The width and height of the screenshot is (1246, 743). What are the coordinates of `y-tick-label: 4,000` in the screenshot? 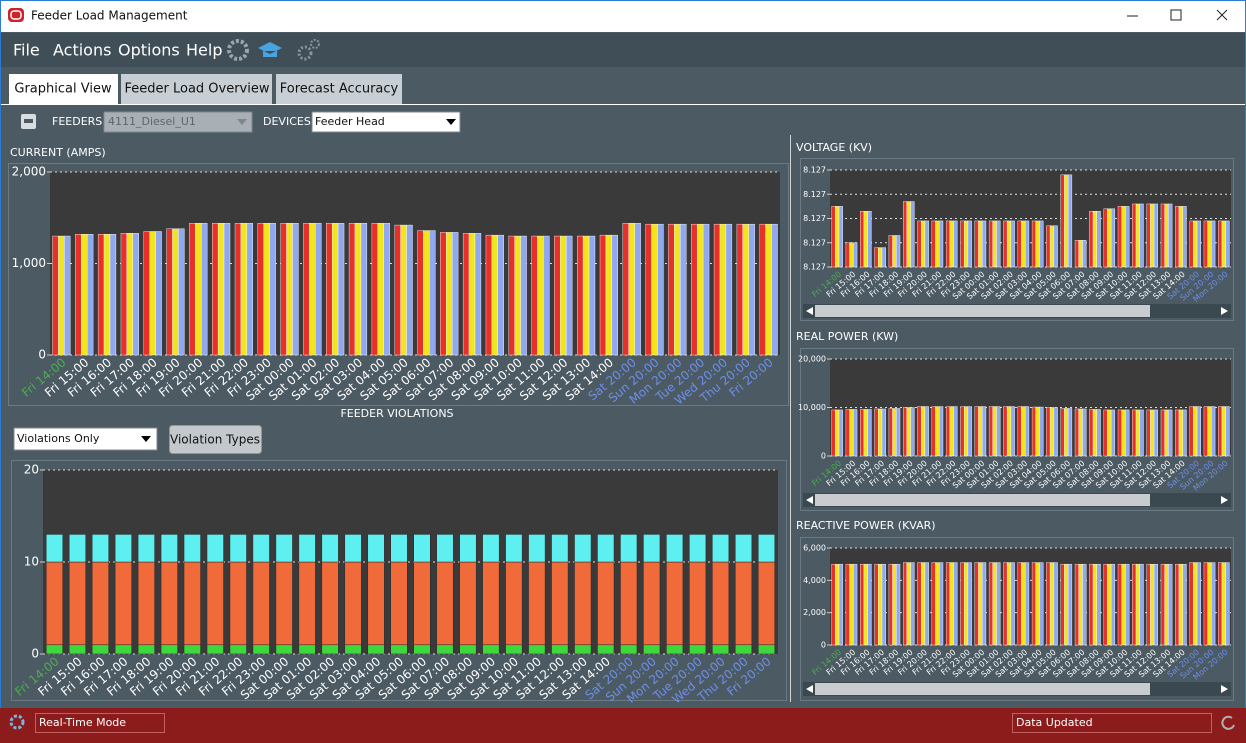 It's located at (814, 580).